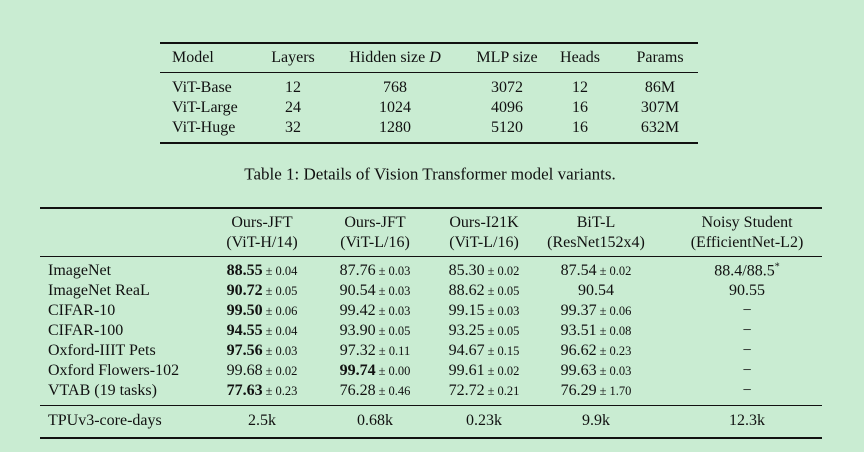 The height and width of the screenshot is (452, 864). Describe the element at coordinates (484, 420) in the screenshot. I see `cell: 0.23k` at that location.